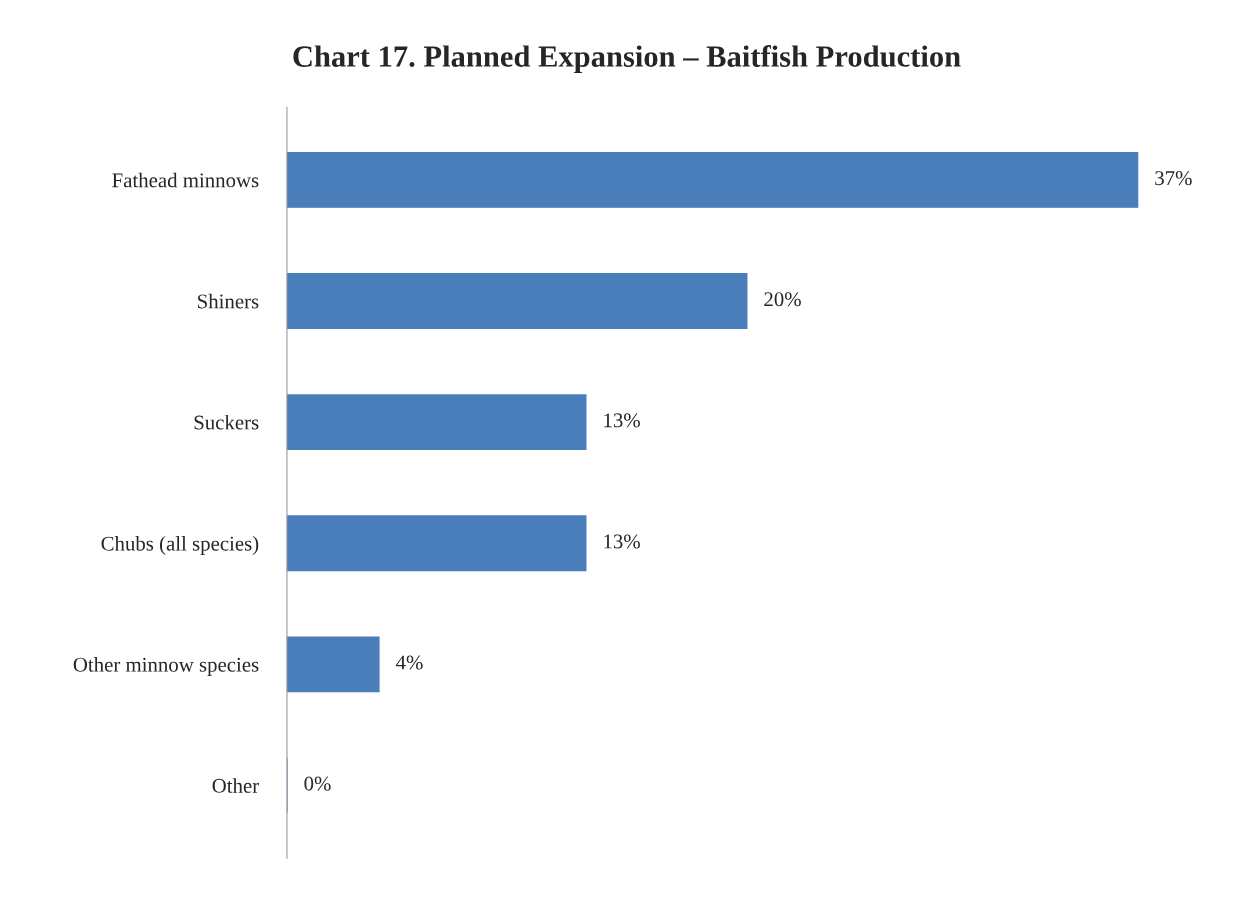  Describe the element at coordinates (235, 785) in the screenshot. I see `y-tick-label: Other` at that location.